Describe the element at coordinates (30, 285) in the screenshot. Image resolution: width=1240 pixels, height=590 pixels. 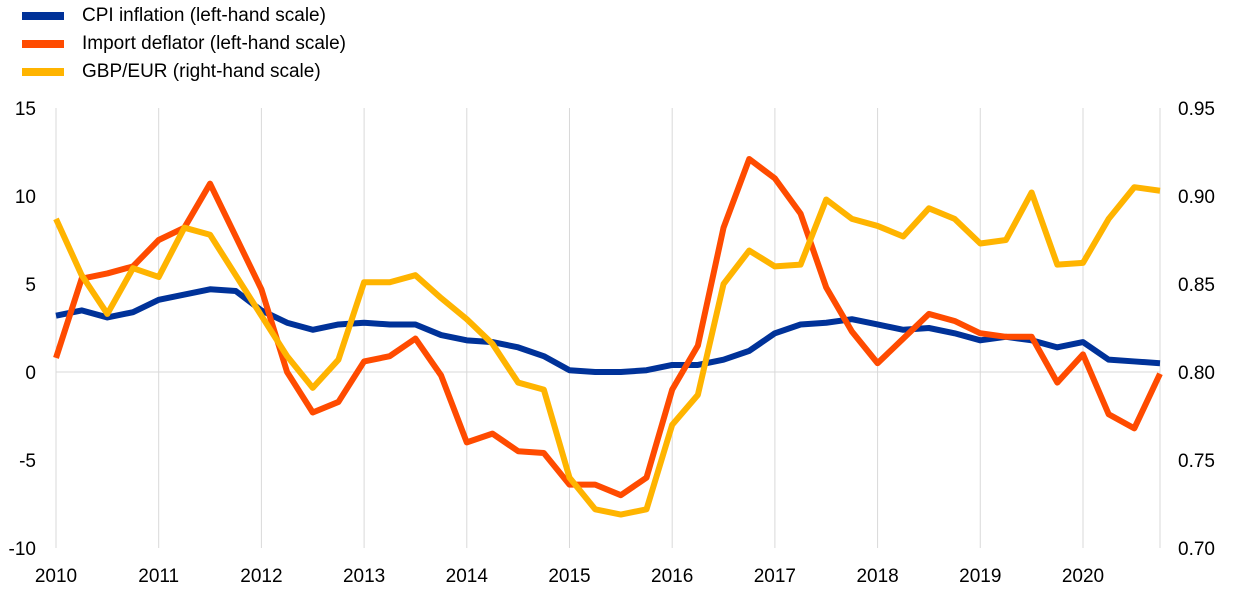
I see `left-tick-label: 5` at that location.